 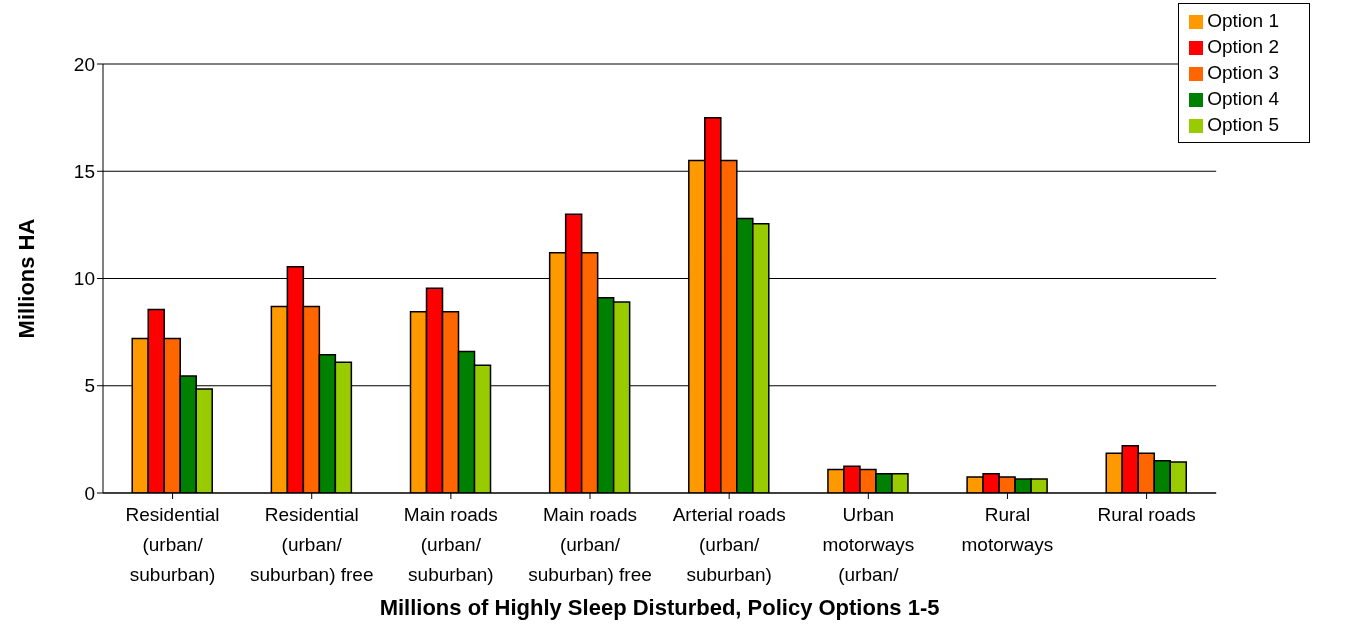 I want to click on y-tick-label: 15, so click(x=84, y=171).